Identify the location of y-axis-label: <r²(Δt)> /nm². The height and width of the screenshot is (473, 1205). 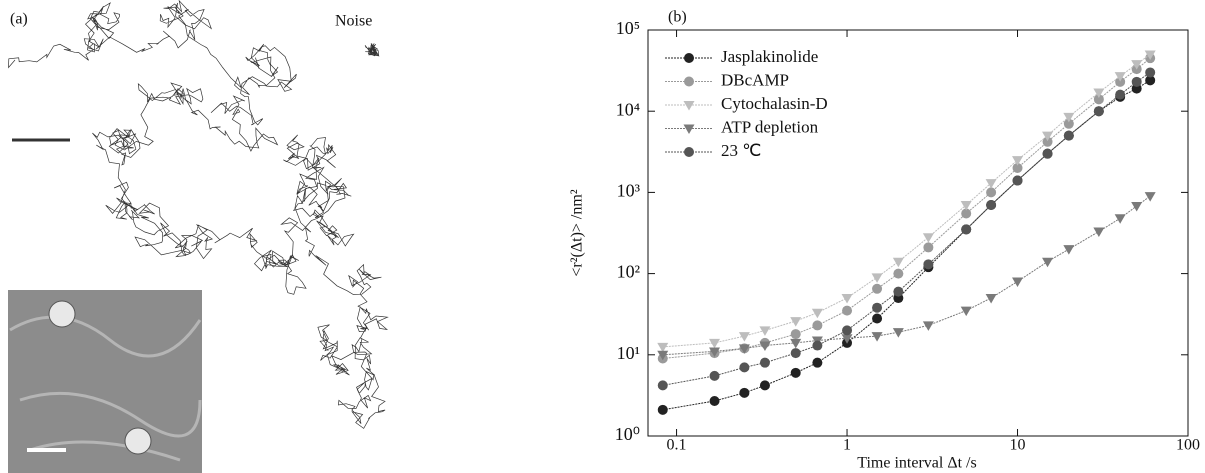
(577, 232).